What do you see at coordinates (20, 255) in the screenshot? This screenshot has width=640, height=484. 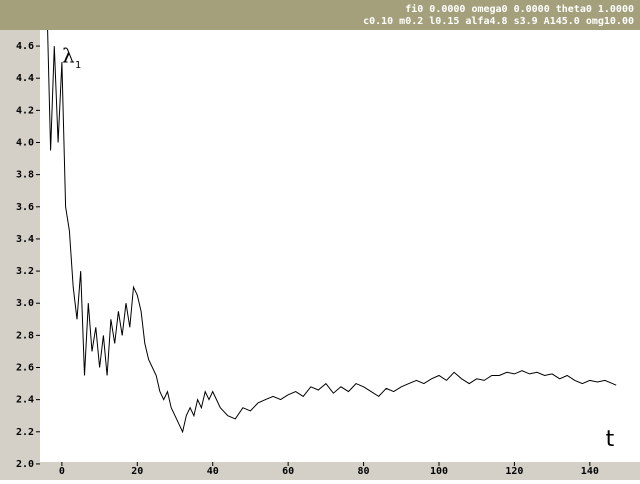 I see `y-axis-strip` at bounding box center [20, 255].